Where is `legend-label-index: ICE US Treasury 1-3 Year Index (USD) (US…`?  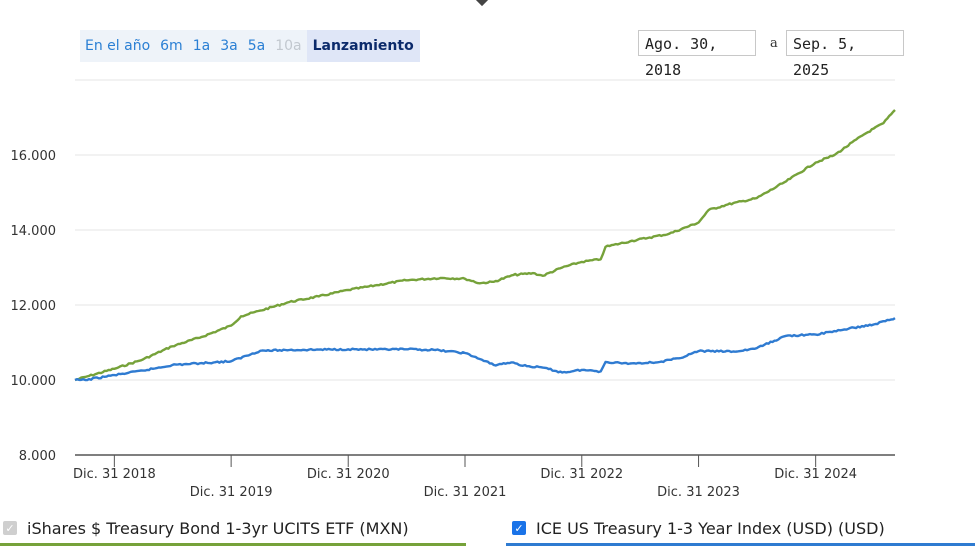
legend-label-index: ICE US Treasury 1-3 Year Index (USD) (US… is located at coordinates (710, 528).